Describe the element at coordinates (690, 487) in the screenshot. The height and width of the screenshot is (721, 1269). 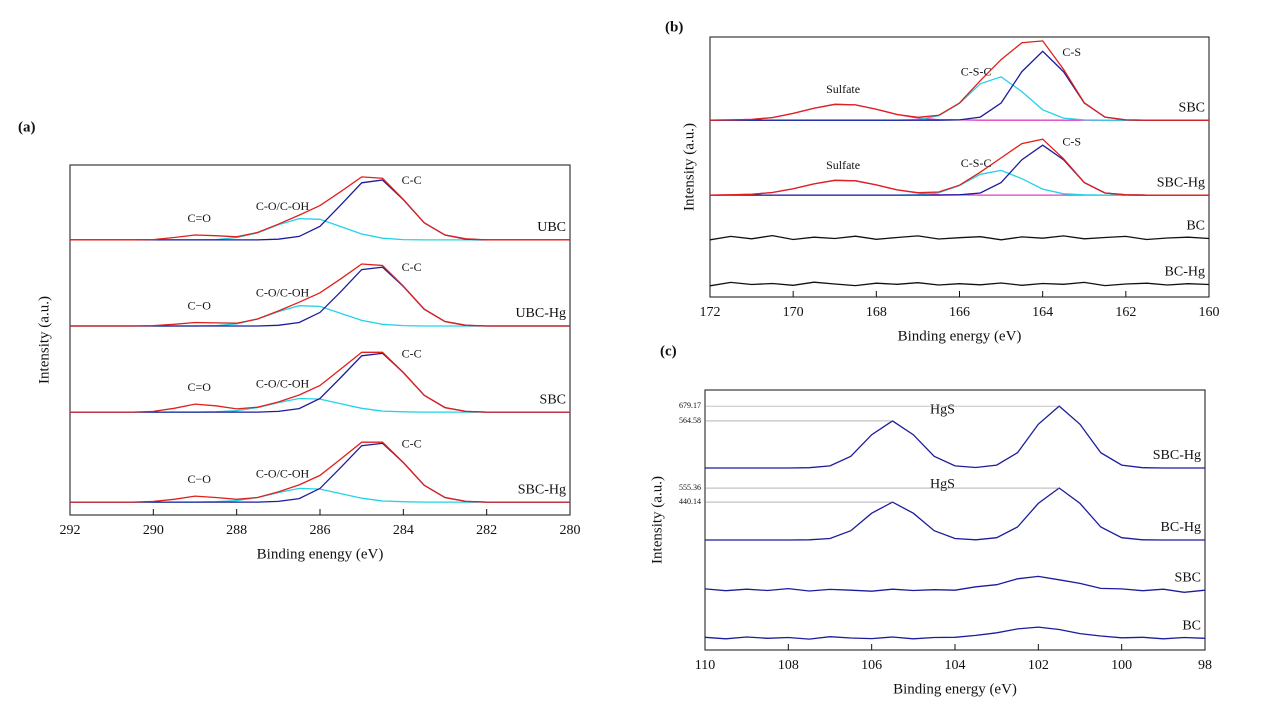
I see `guide-label: 555.36` at that location.